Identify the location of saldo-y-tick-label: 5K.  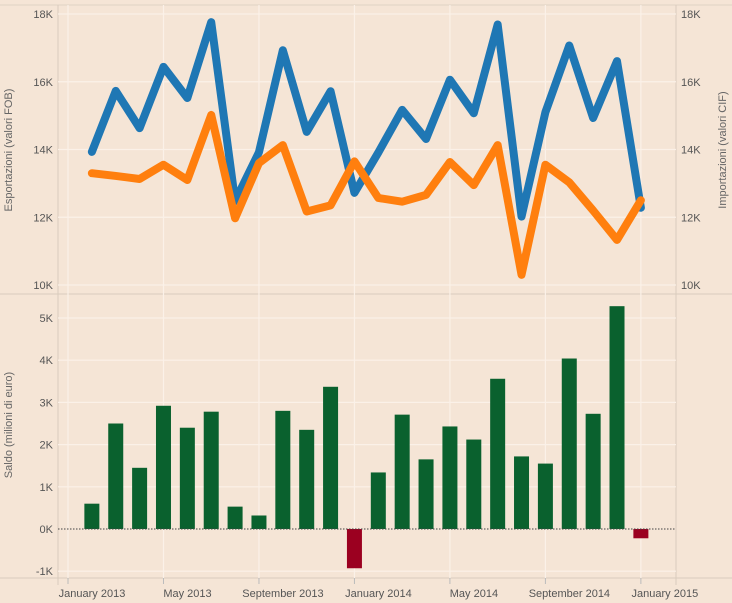
(47, 319).